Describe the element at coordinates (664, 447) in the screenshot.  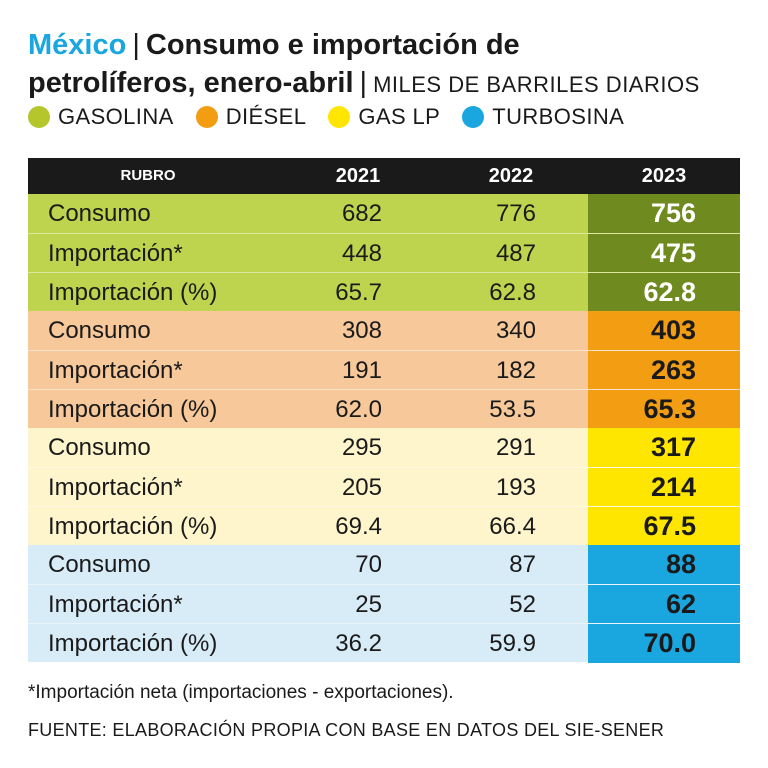
I see `cell-2023: 317` at that location.